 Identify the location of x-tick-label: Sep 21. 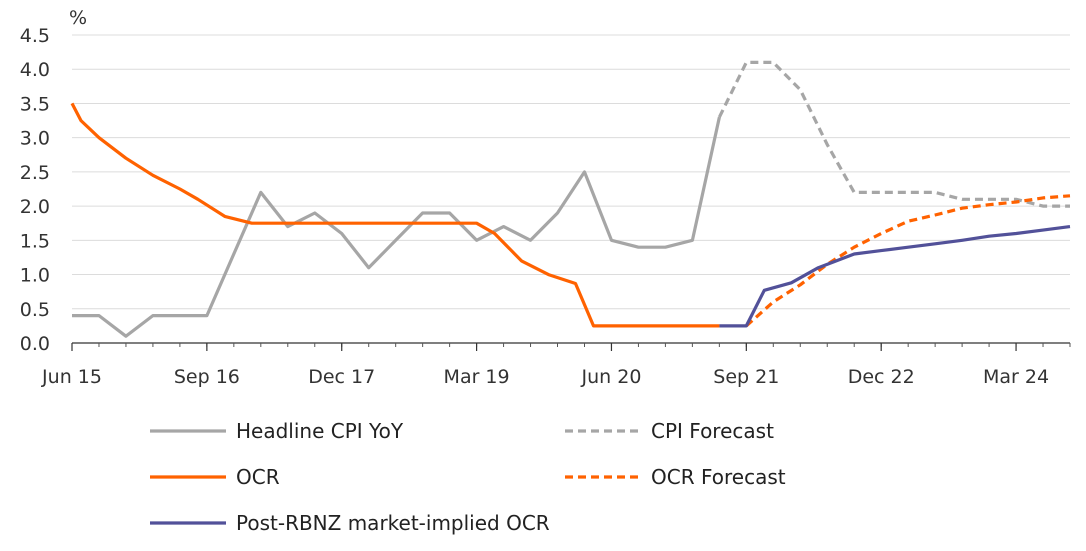
(746, 377).